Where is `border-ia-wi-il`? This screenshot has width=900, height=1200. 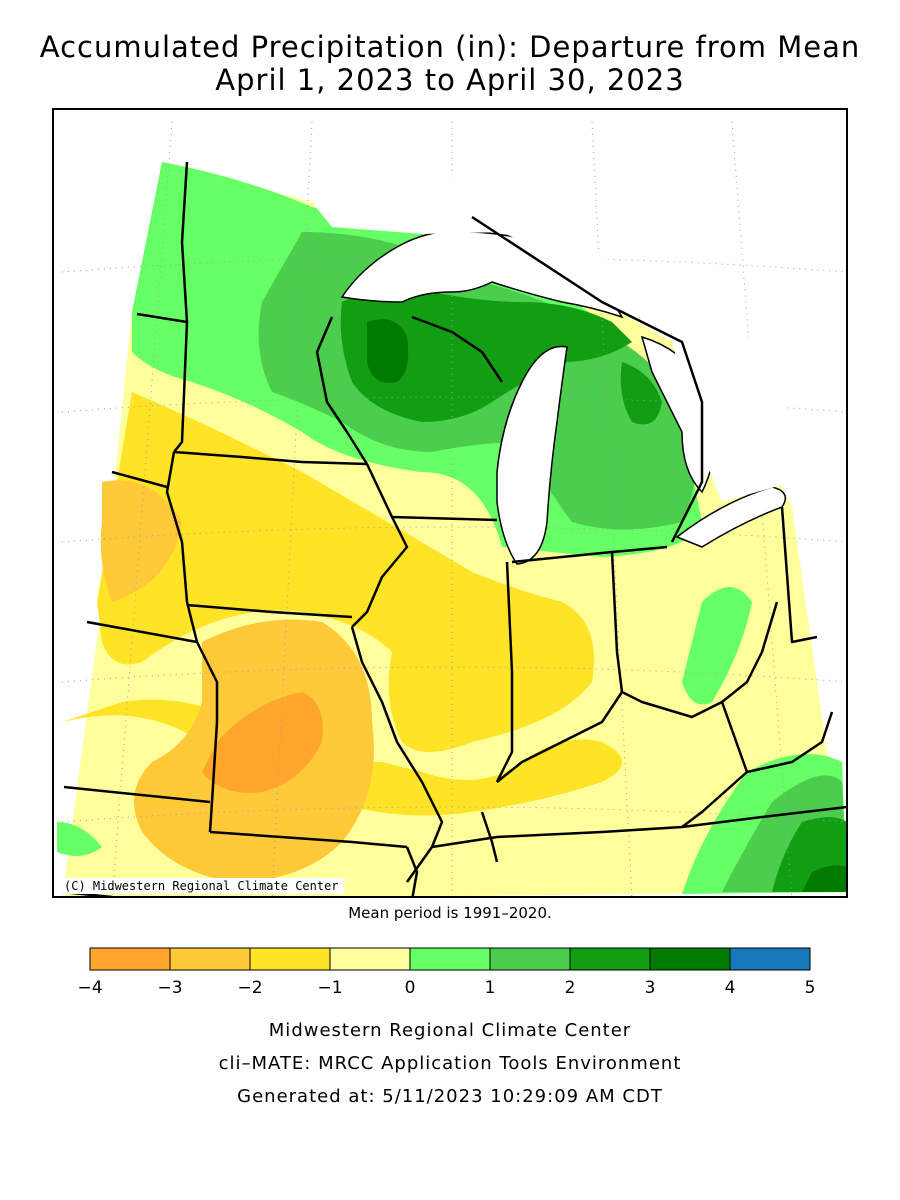 border-ia-wi-il is located at coordinates (380, 545).